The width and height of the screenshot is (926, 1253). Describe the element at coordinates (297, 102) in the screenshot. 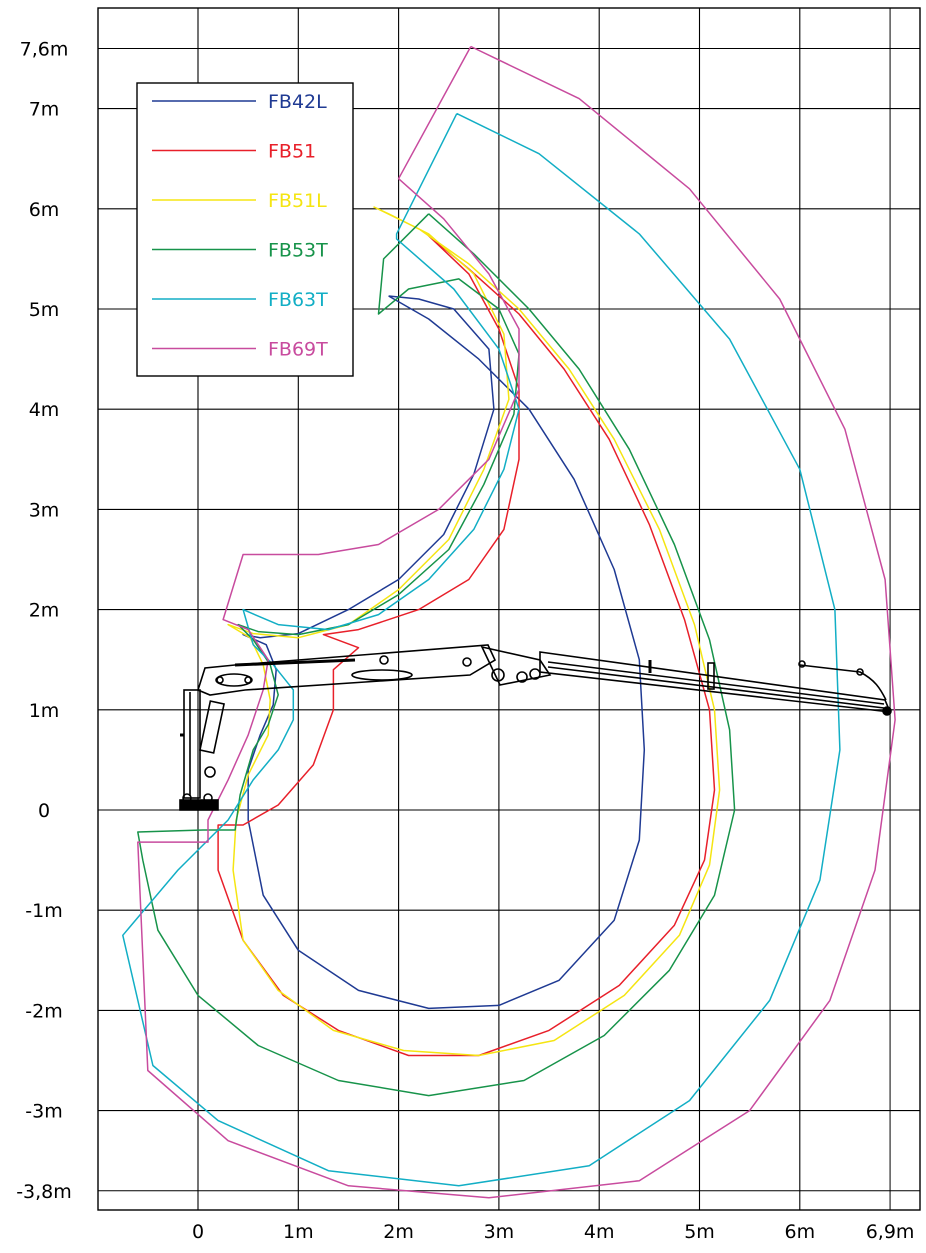

I see `legend-label-fb42l: FB42L` at that location.